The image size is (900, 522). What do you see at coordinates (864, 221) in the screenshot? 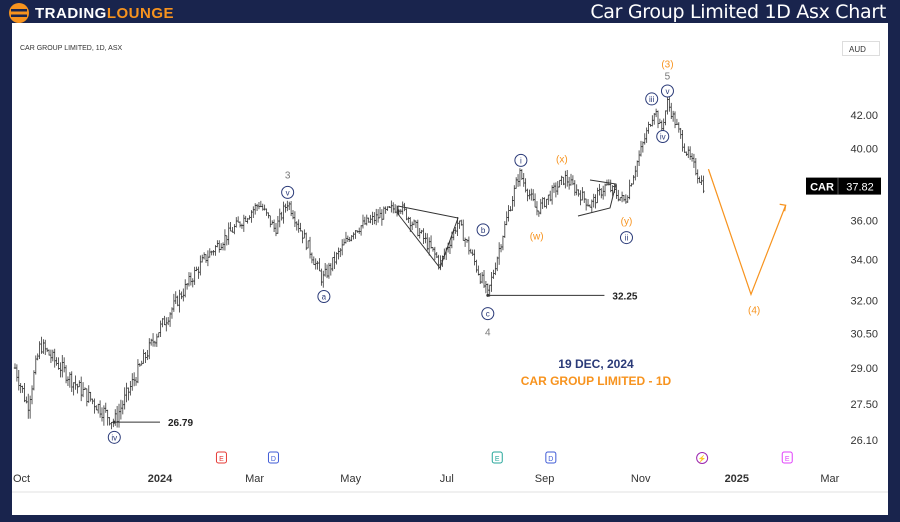
I see `y-tick-label: 36.00` at bounding box center [864, 221].